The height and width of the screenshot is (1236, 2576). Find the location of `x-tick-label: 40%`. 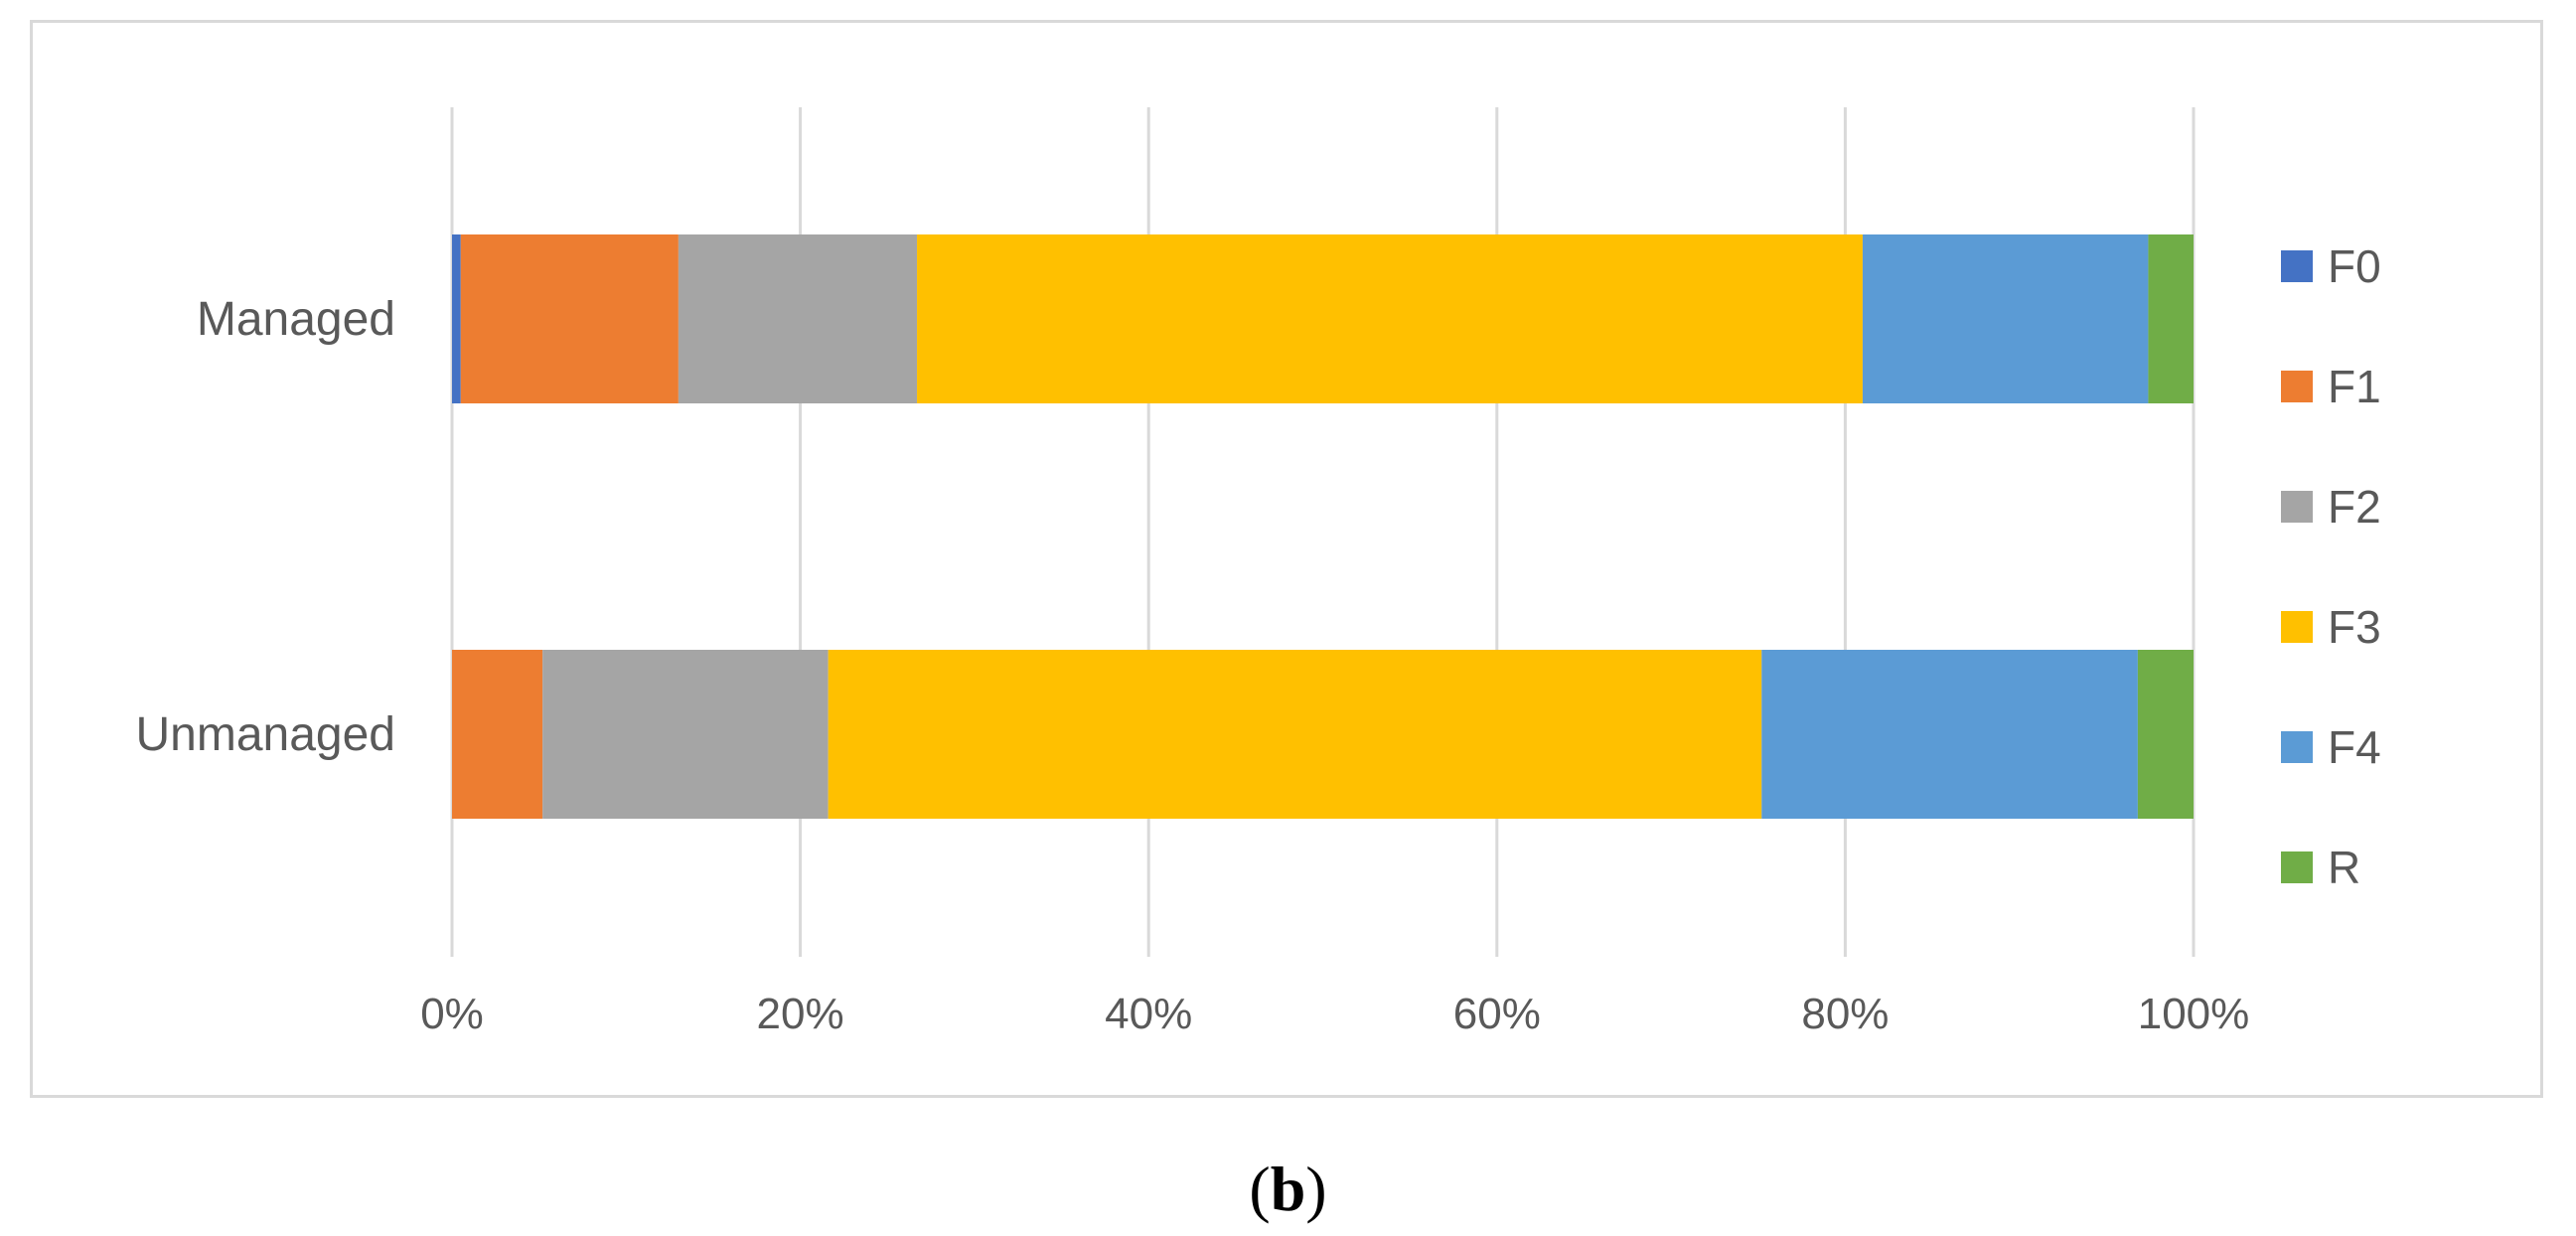

x-tick-label: 40% is located at coordinates (1148, 1014).